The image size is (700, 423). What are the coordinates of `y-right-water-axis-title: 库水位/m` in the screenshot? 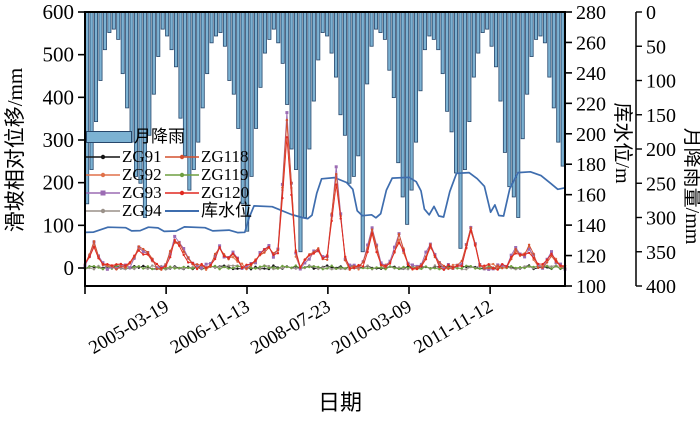 It's located at (622, 143).